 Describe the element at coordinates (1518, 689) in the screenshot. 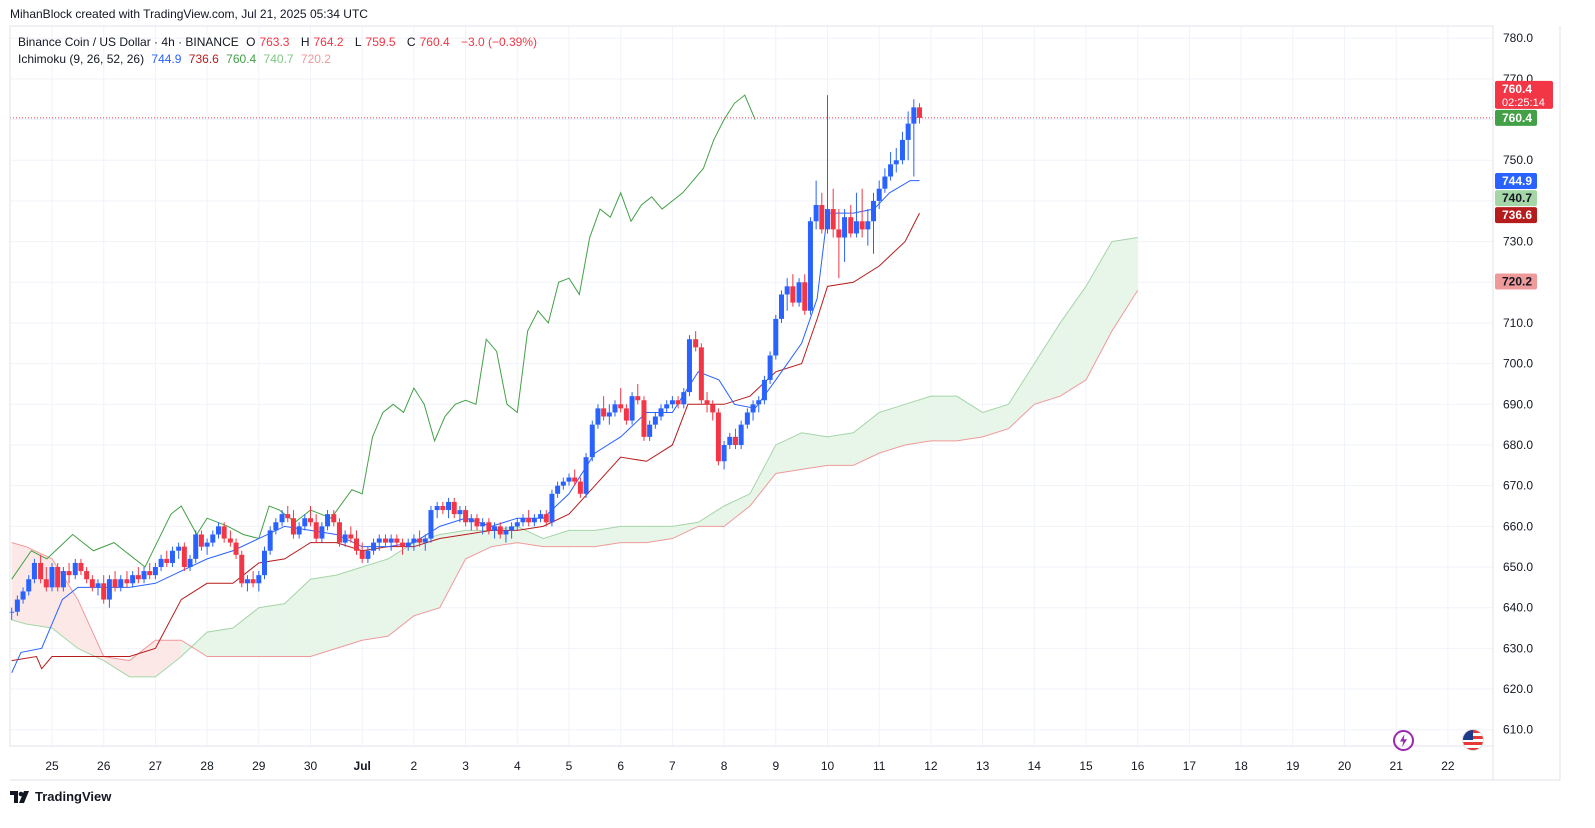

I see `y-tick-label: 620.0` at that location.